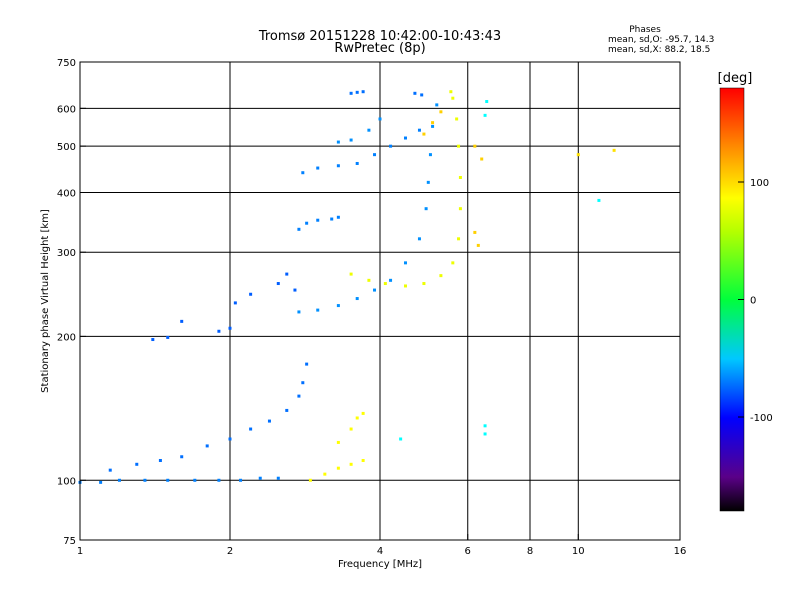 The height and width of the screenshot is (604, 800). What do you see at coordinates (66, 63) in the screenshot?
I see `y-tick-label: 750` at bounding box center [66, 63].